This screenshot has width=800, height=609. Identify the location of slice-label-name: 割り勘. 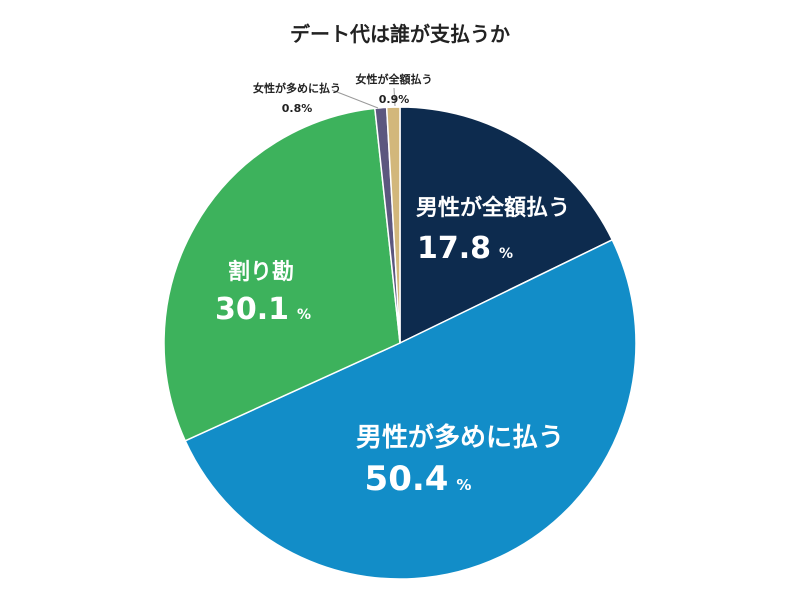
(261, 272).